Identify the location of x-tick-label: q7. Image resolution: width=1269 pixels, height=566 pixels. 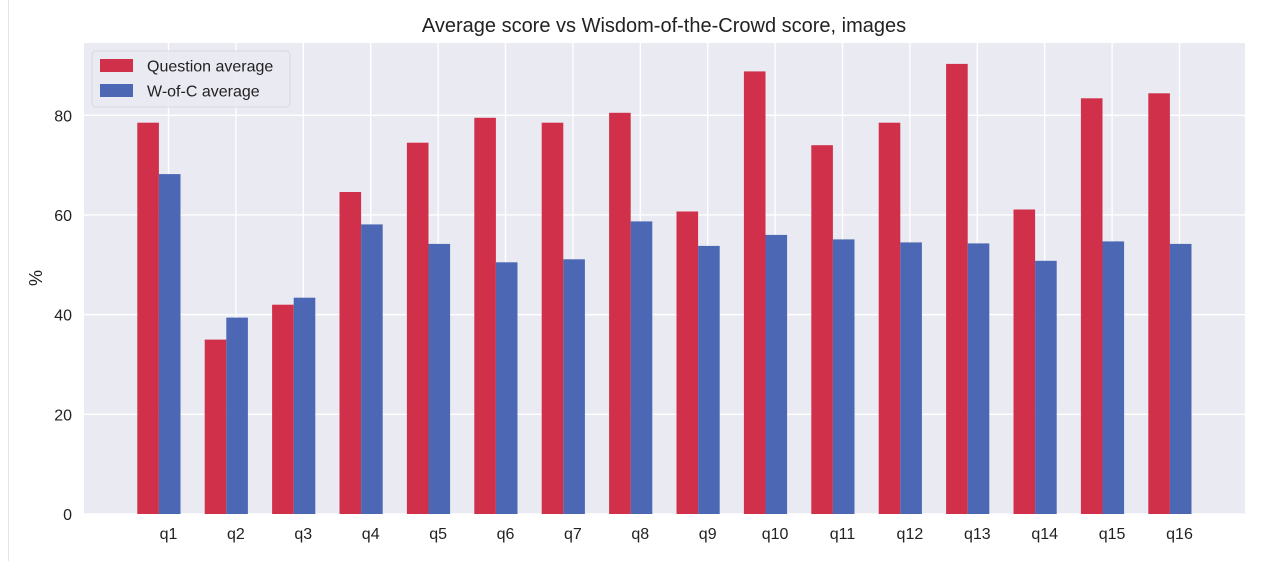
(573, 534).